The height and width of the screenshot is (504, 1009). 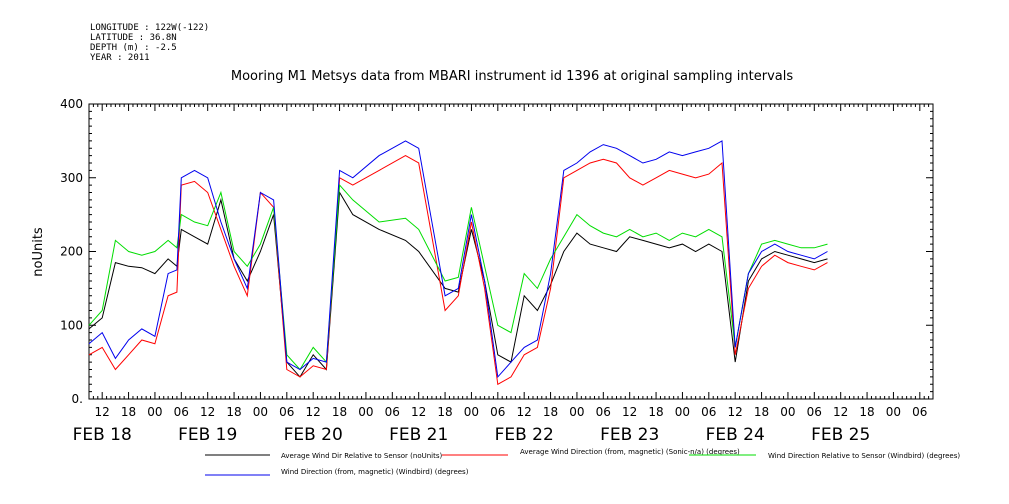 What do you see at coordinates (77, 399) in the screenshot?
I see `y-tick-label: 0.` at bounding box center [77, 399].